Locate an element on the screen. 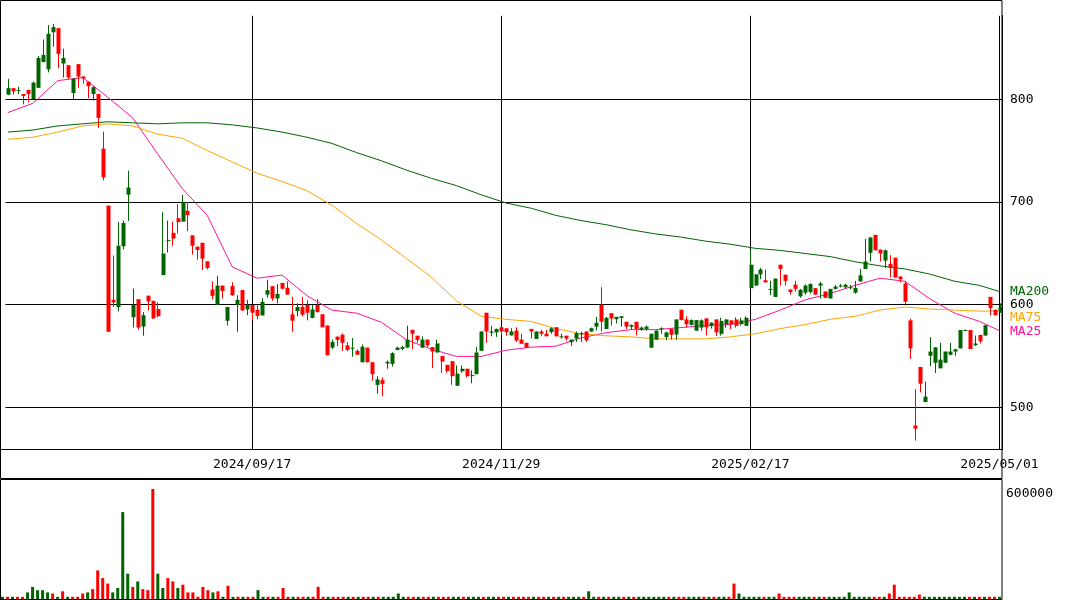 This screenshot has width=1065, height=600. series-label: MA25 is located at coordinates (1026, 331).